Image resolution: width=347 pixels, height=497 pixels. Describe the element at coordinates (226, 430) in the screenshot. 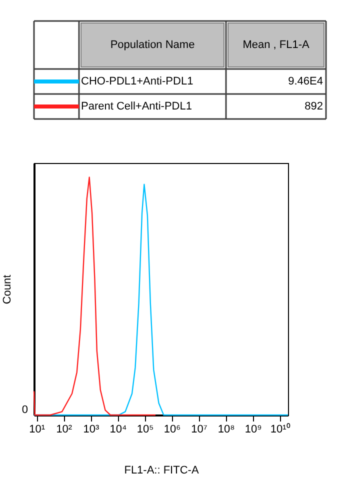

I see `x-tick-label: 10⁸` at that location.